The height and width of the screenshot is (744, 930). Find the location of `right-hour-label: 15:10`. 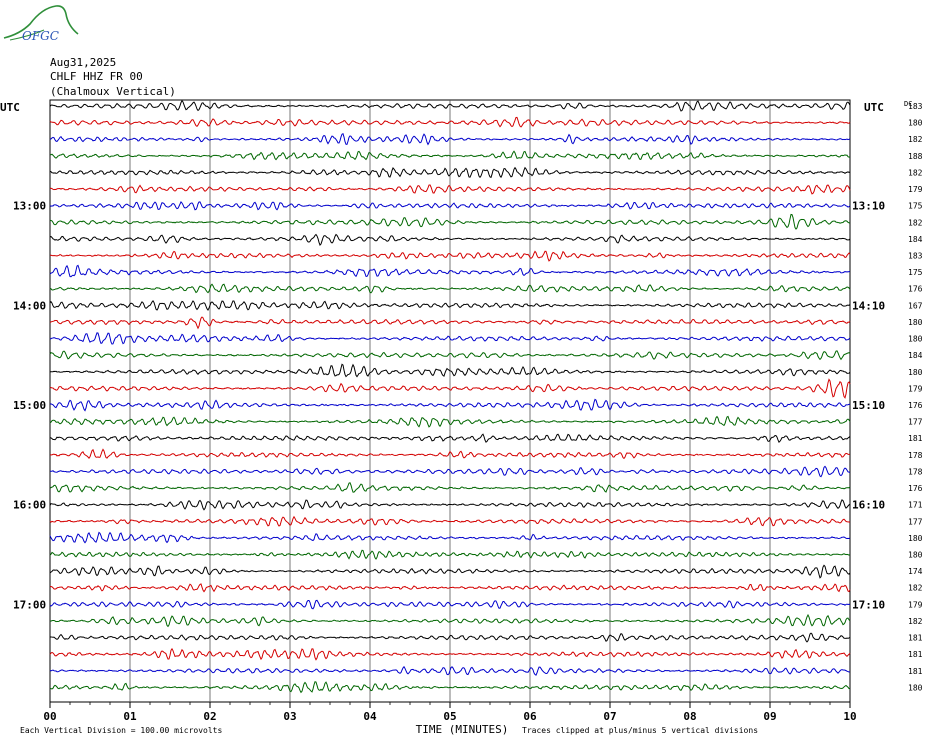

right-hour-label: 15:10 is located at coordinates (868, 405).